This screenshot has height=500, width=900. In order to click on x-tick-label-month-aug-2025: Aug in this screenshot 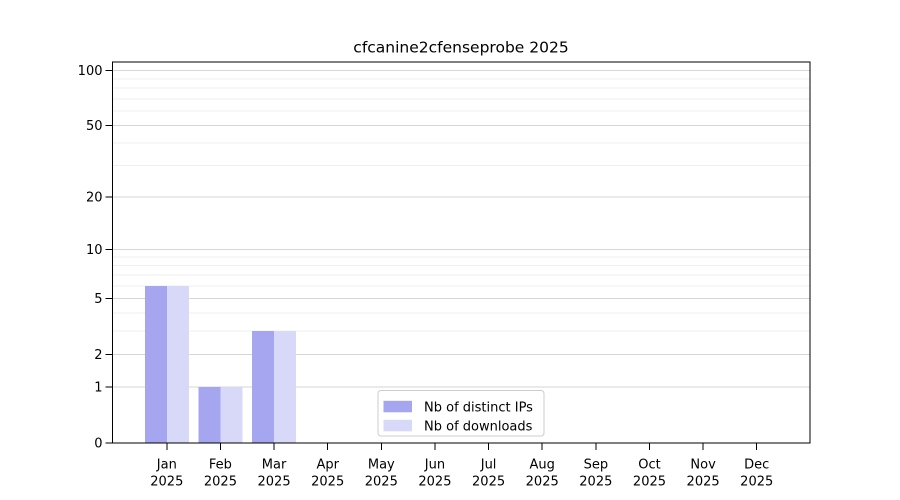, I will do `click(542, 465)`.